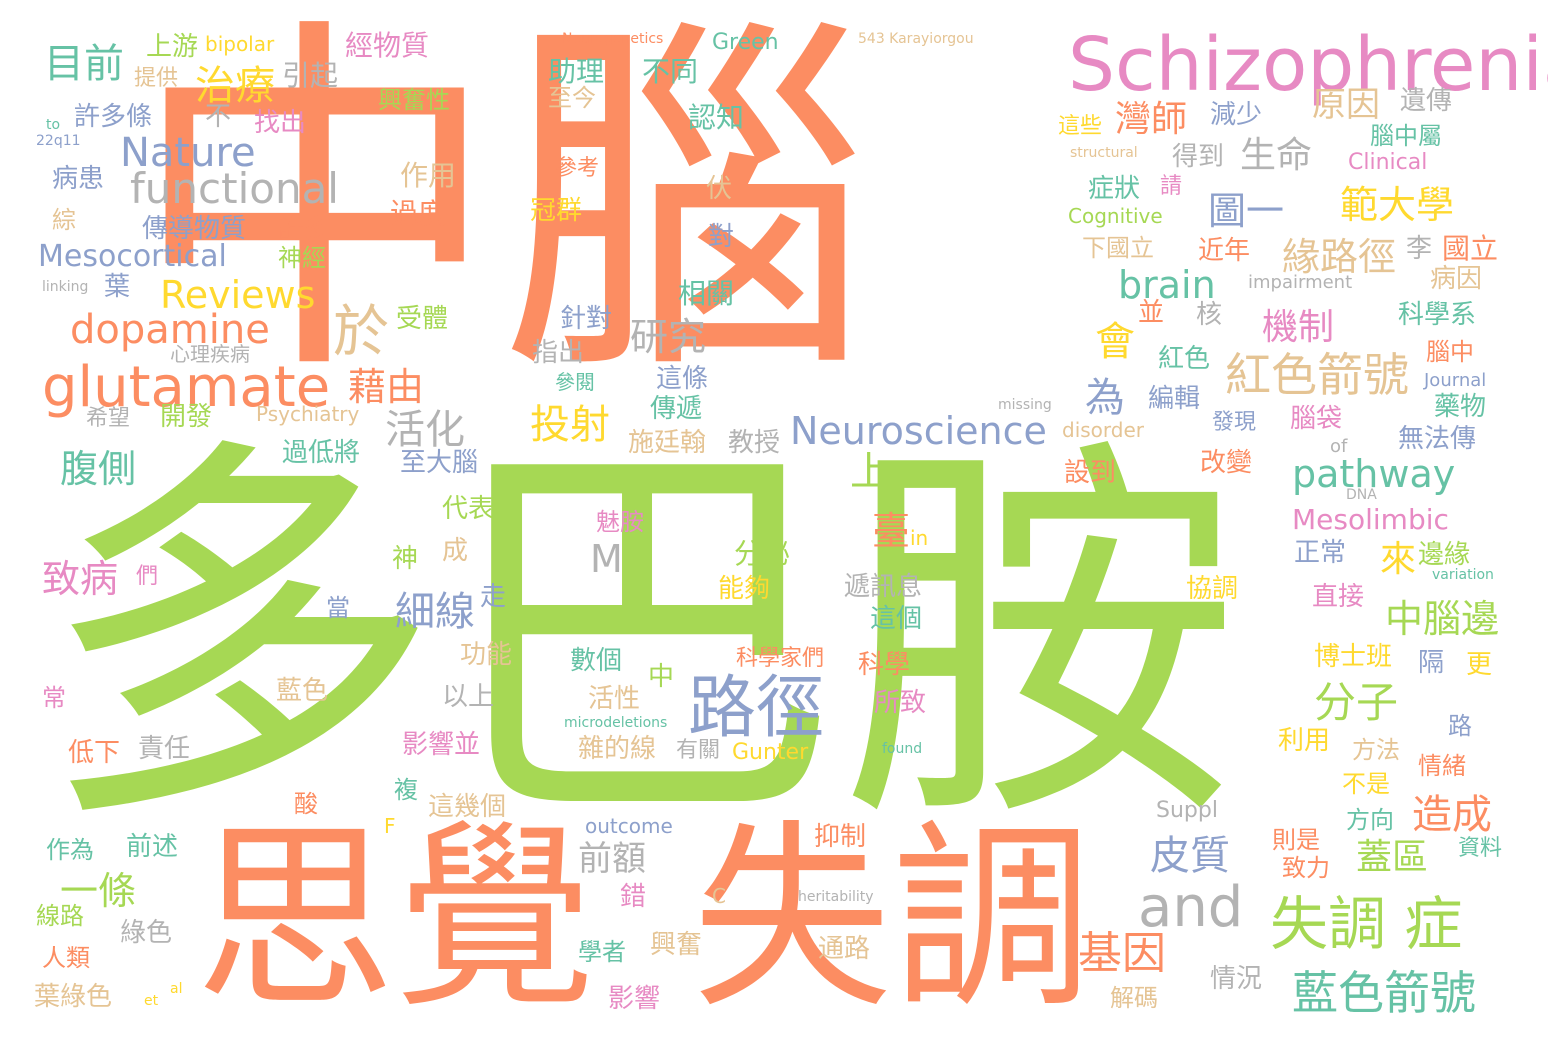  What do you see at coordinates (1184, 359) in the screenshot?
I see `word-w107: 紅色` at bounding box center [1184, 359].